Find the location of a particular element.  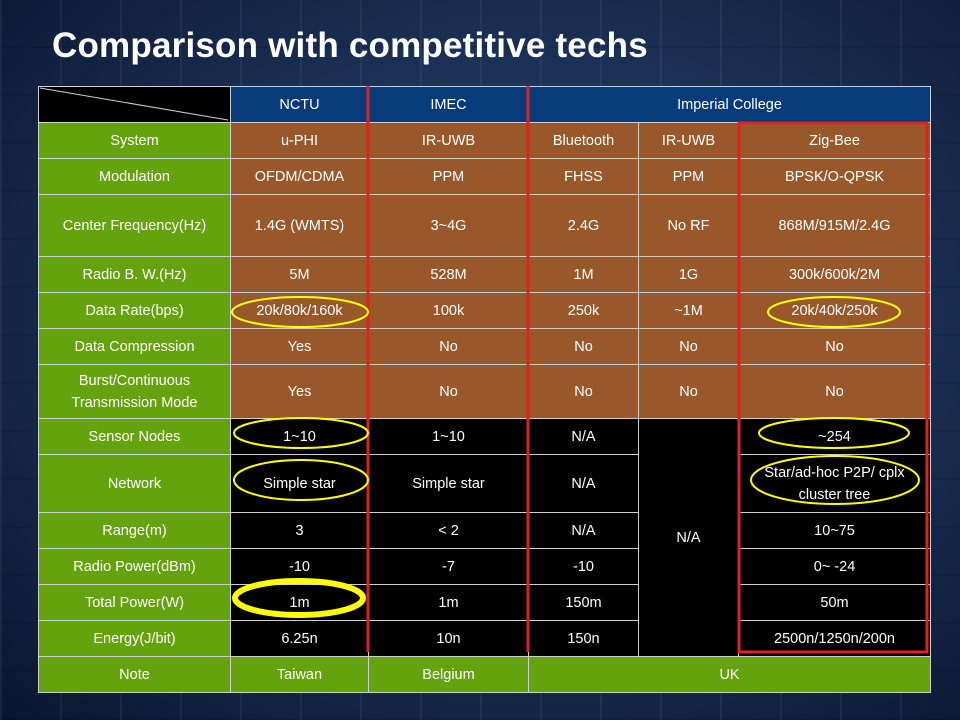

table-cell: 6.25n is located at coordinates (299, 638).